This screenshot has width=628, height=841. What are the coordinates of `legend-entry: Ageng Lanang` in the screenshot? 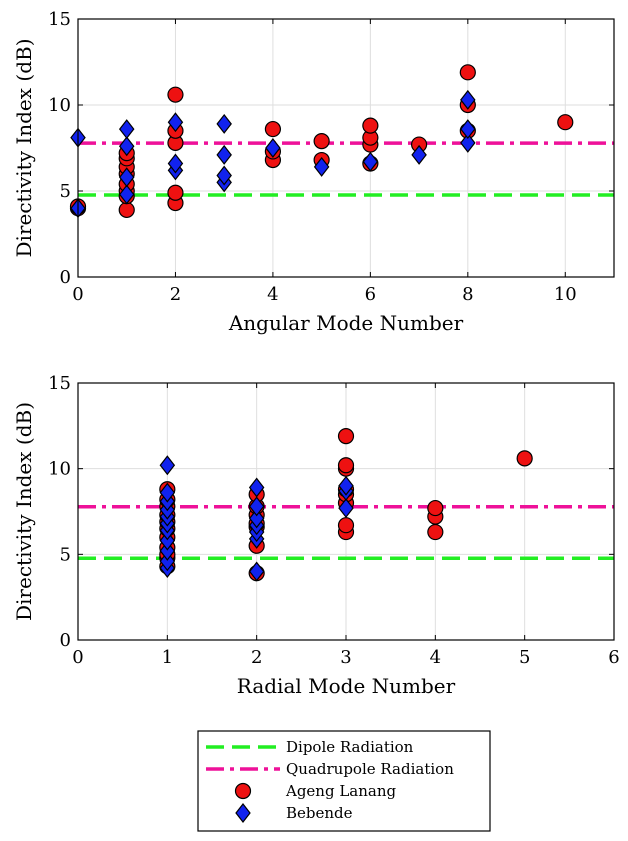 It's located at (315, 791).